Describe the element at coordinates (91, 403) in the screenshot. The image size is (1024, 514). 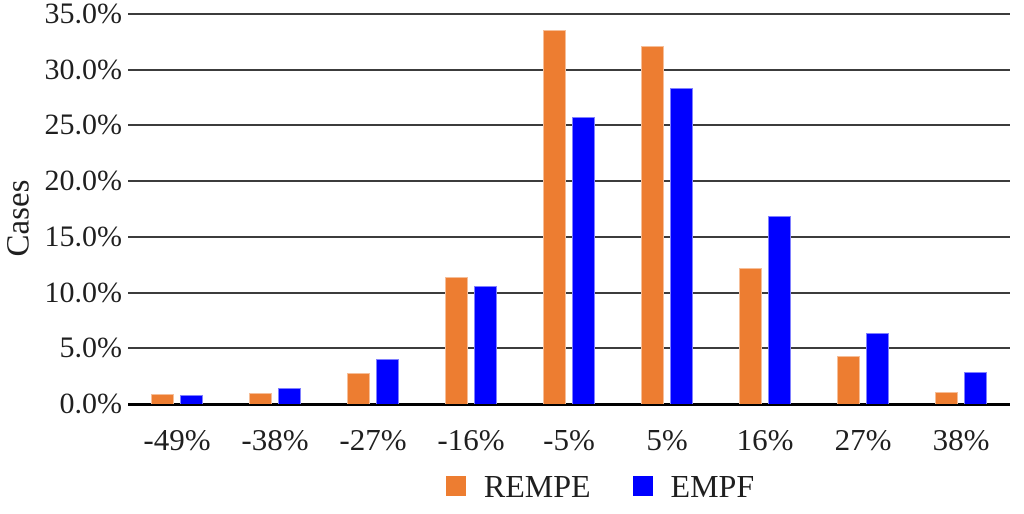
I see `y-tick-label: 0.0%` at that location.